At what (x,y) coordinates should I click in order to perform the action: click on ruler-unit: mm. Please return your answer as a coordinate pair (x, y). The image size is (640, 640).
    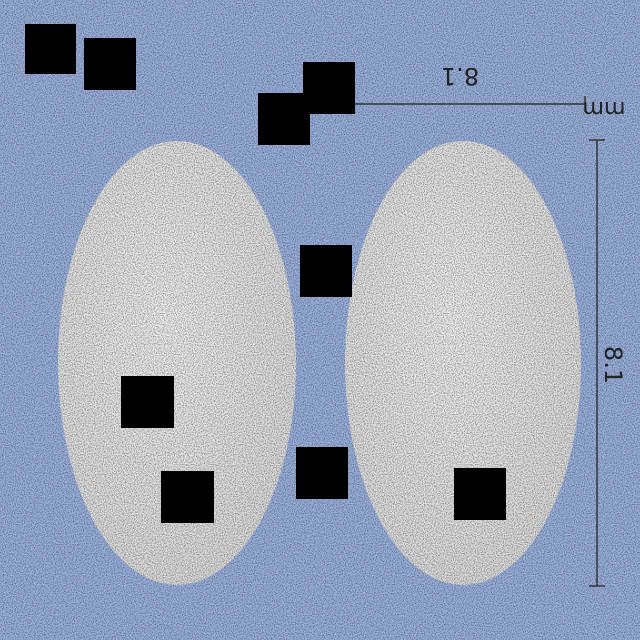
    Looking at the image, I should click on (604, 108).